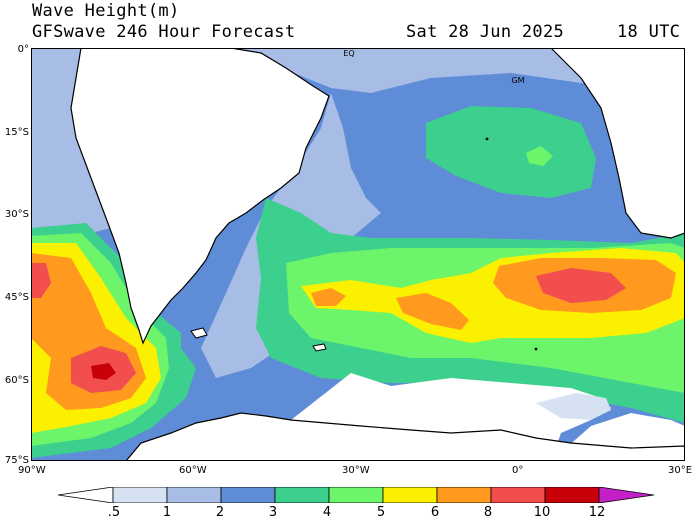  I want to click on wave-height-colorbar, so click(356, 495).